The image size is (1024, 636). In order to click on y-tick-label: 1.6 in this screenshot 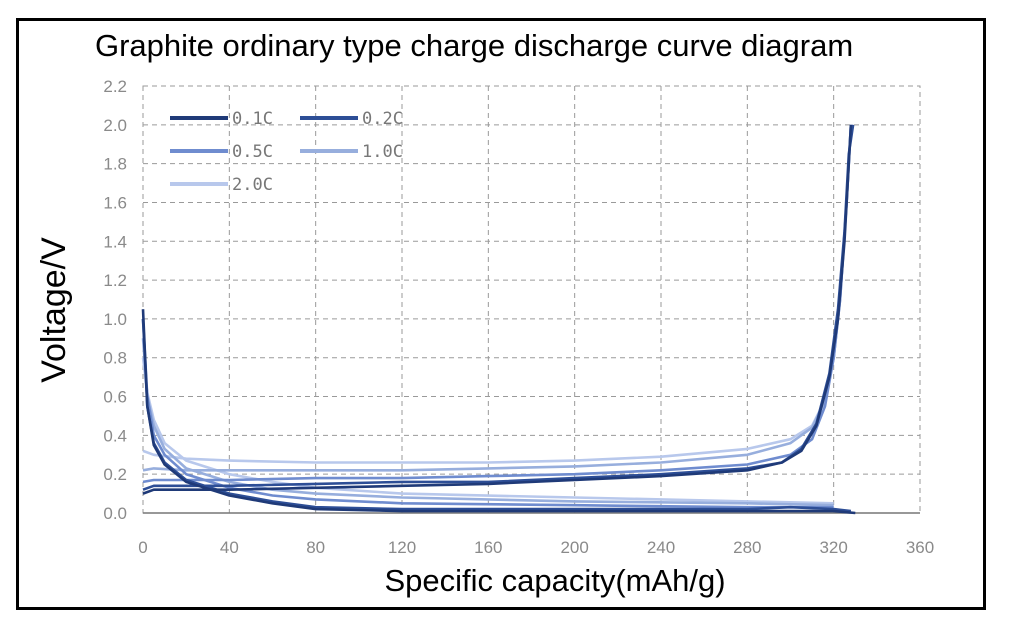, I will do `click(115, 202)`.